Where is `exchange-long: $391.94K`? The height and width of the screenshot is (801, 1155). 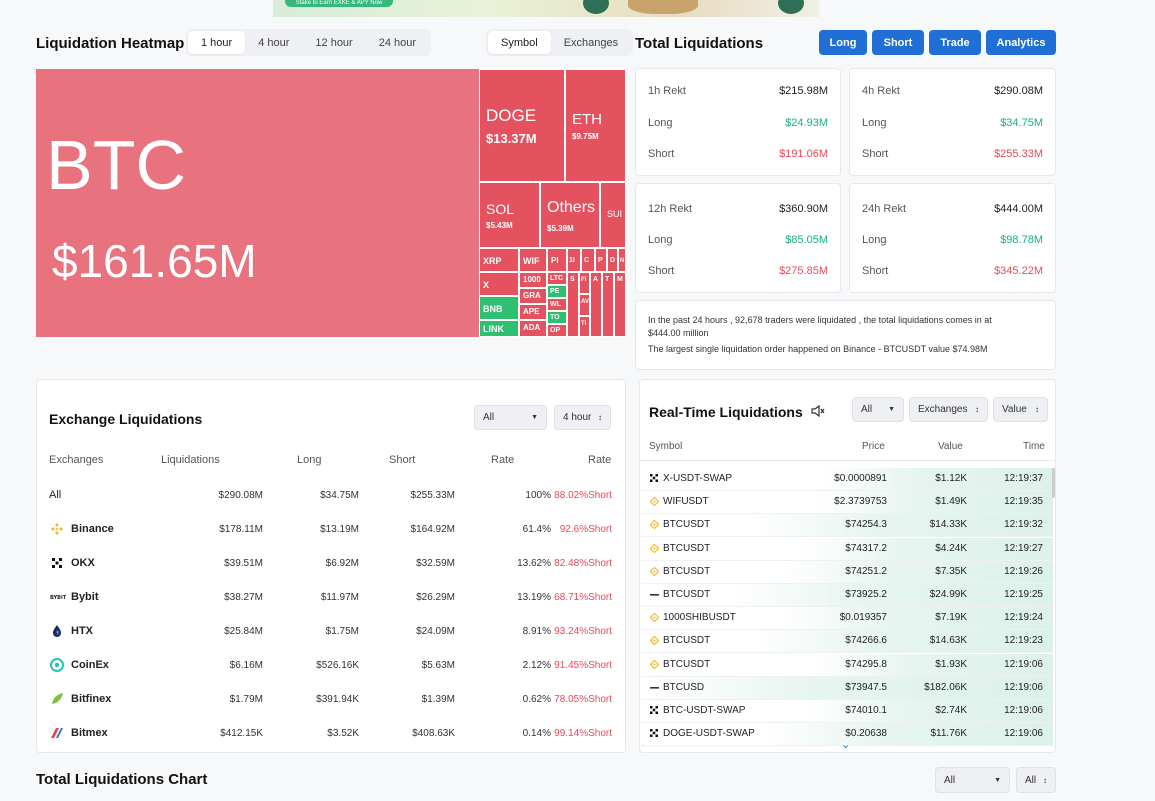
exchange-long: $391.94K is located at coordinates (337, 699).